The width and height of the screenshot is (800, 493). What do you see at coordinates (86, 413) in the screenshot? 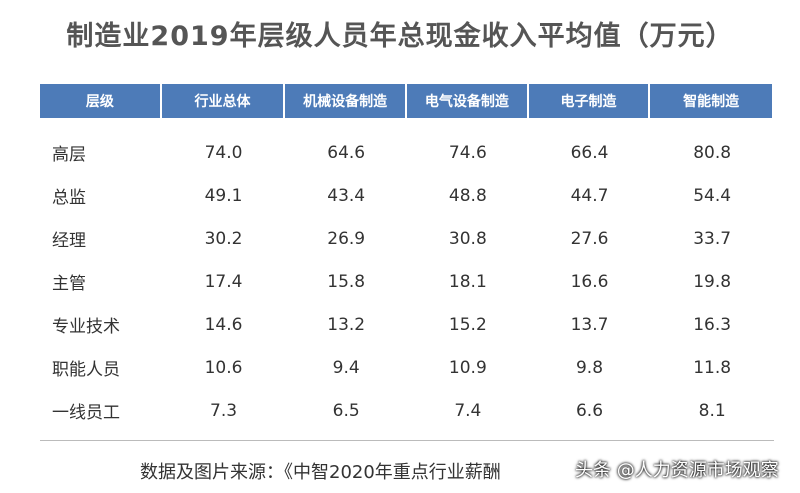
I see `row-label: 一线员工` at bounding box center [86, 413].